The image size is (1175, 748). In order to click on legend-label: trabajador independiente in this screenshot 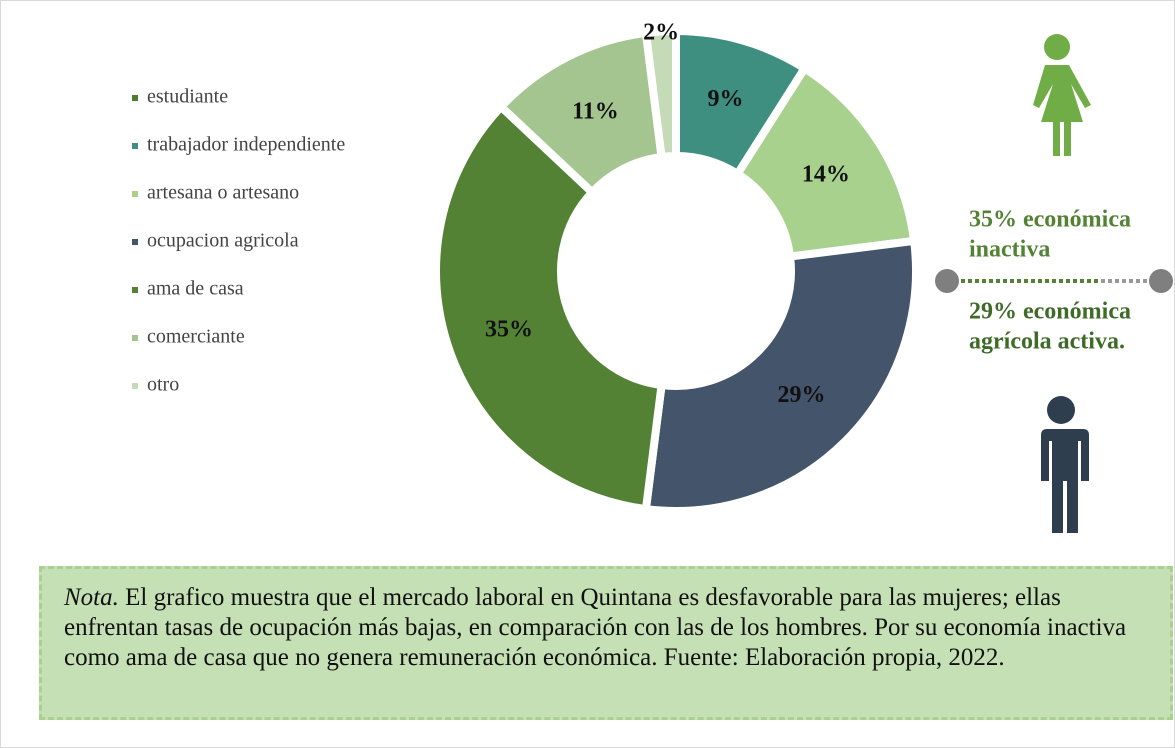, I will do `click(246, 145)`.